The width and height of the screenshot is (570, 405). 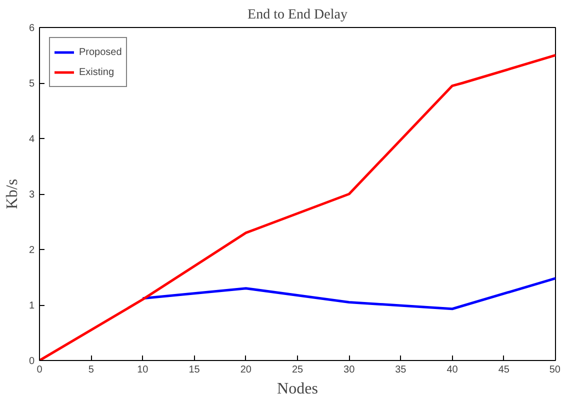 What do you see at coordinates (31, 306) in the screenshot?
I see `y-tick-label: 1` at bounding box center [31, 306].